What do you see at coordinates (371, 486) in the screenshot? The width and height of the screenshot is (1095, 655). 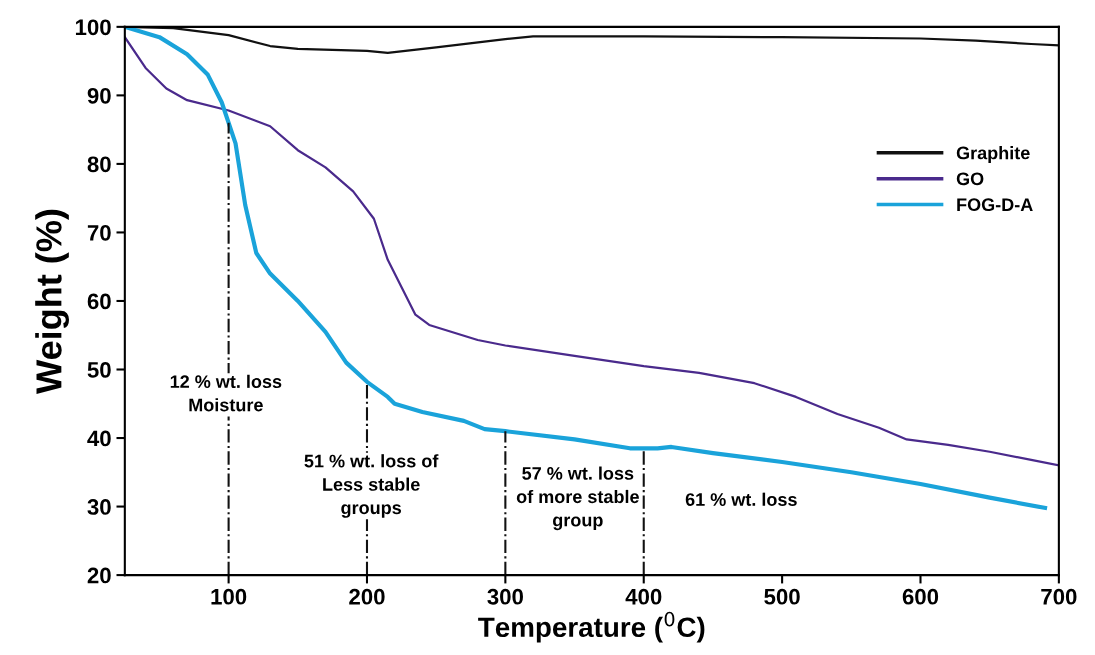 I see `annotation: 51 % wt. loss of Less stable groups` at bounding box center [371, 486].